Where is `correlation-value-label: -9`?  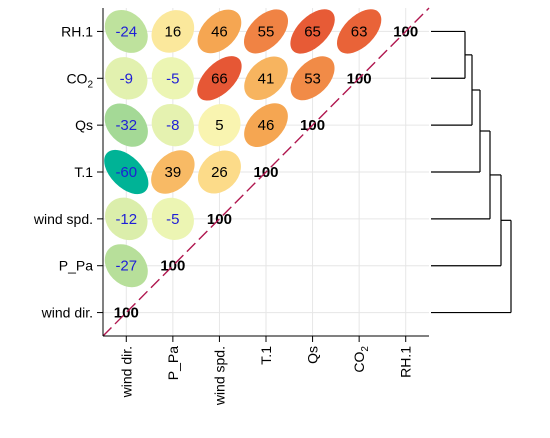 correlation-value-label: -9 is located at coordinates (126, 78).